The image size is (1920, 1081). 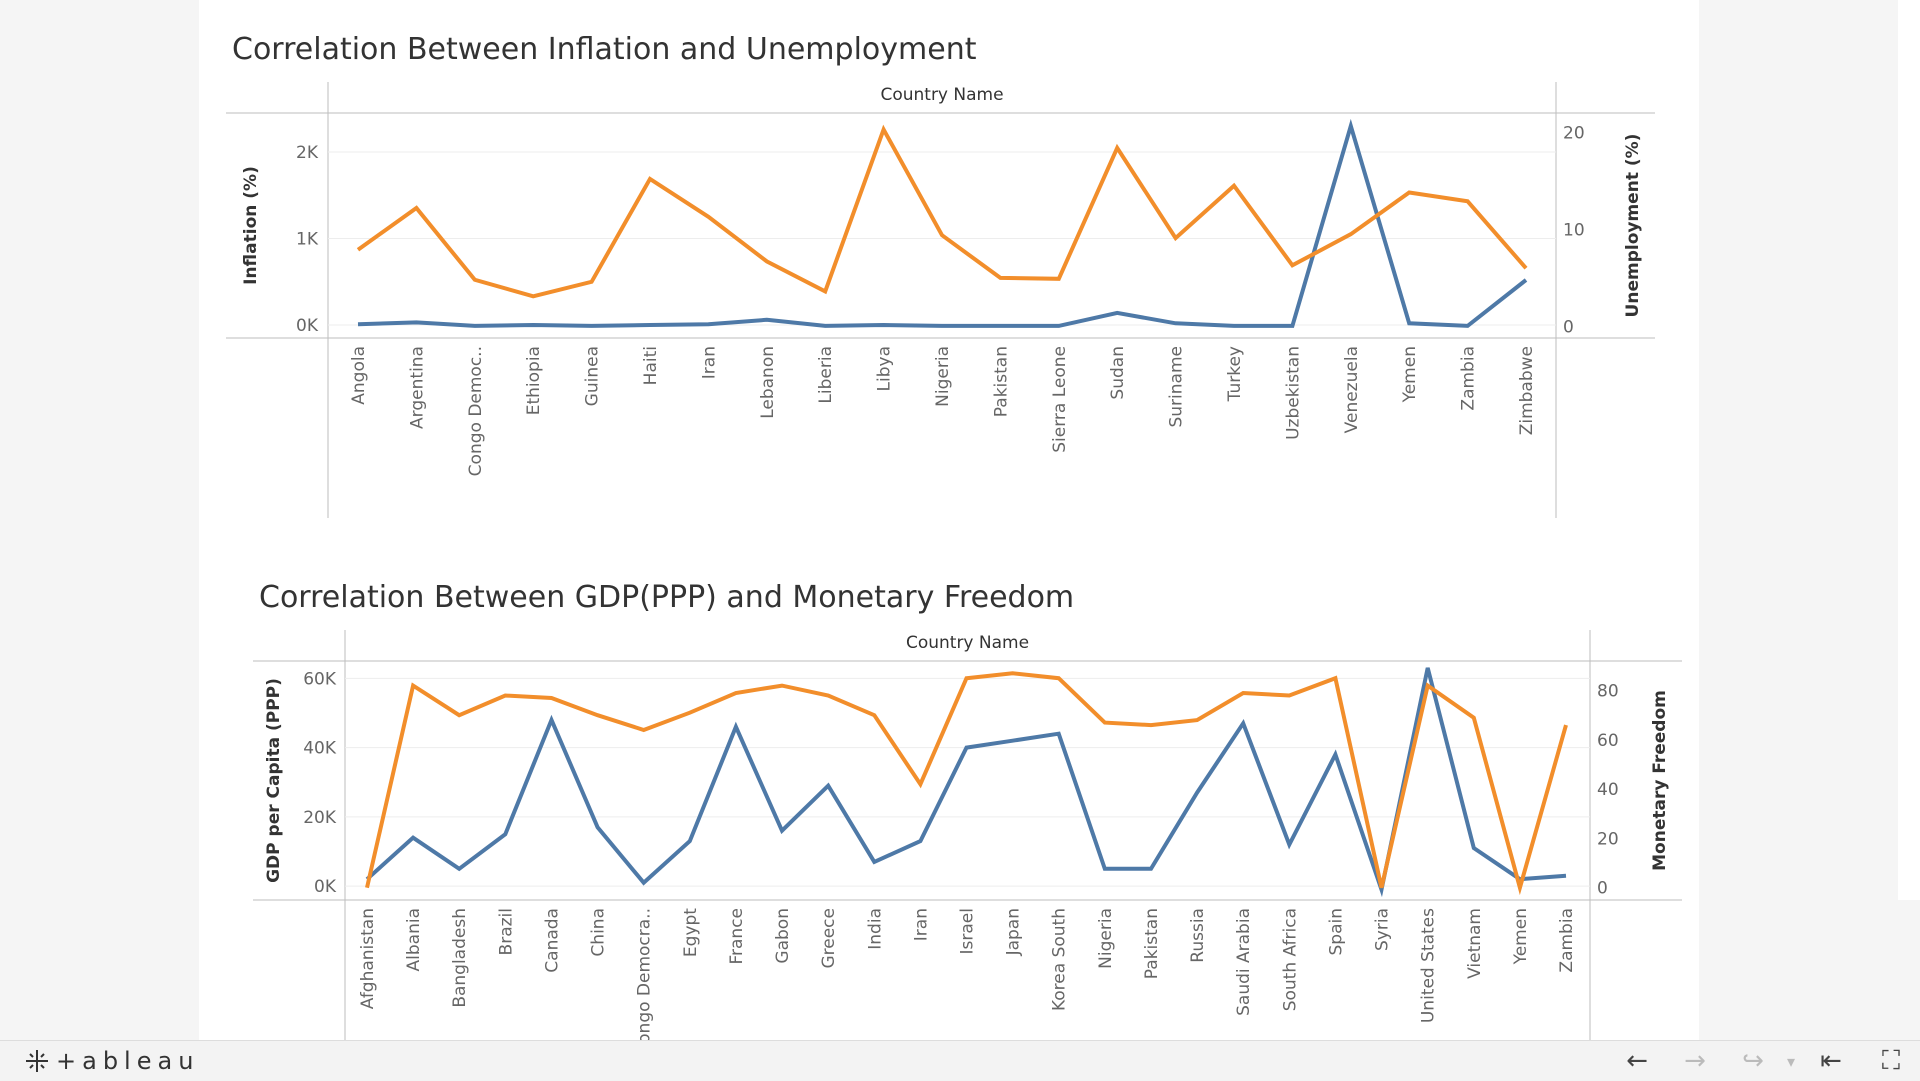 I want to click on redo-button: →, so click(x=1695, y=1061).